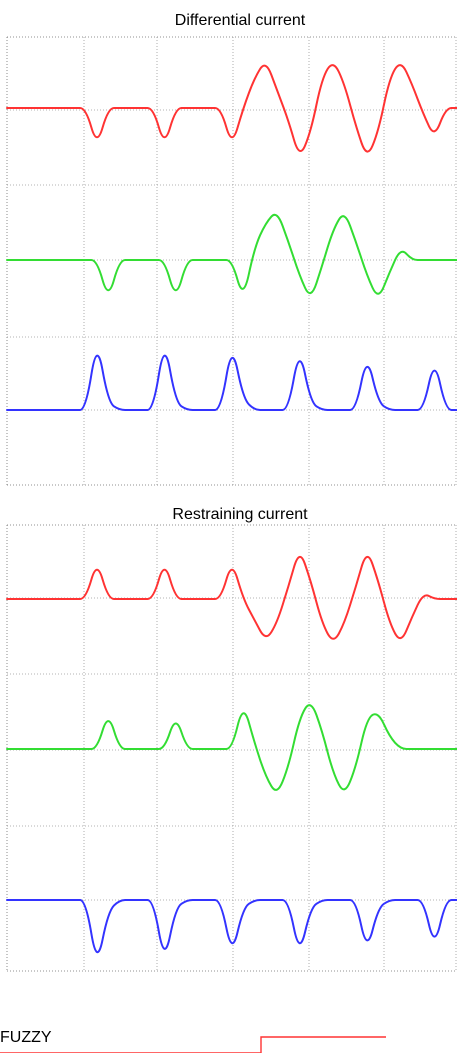 Image resolution: width=457 pixels, height=1053 pixels. I want to click on fuzzy-label: FUZZY, so click(26, 1037).